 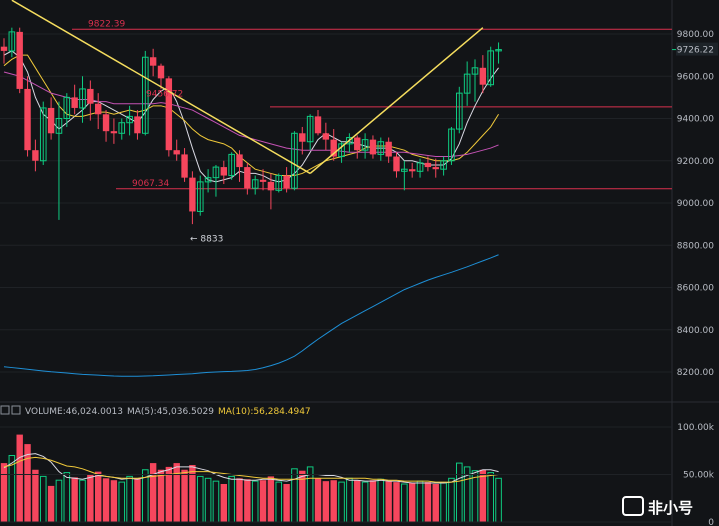 What do you see at coordinates (695, 77) in the screenshot?
I see `price-tick-label: 9600.00` at bounding box center [695, 77].